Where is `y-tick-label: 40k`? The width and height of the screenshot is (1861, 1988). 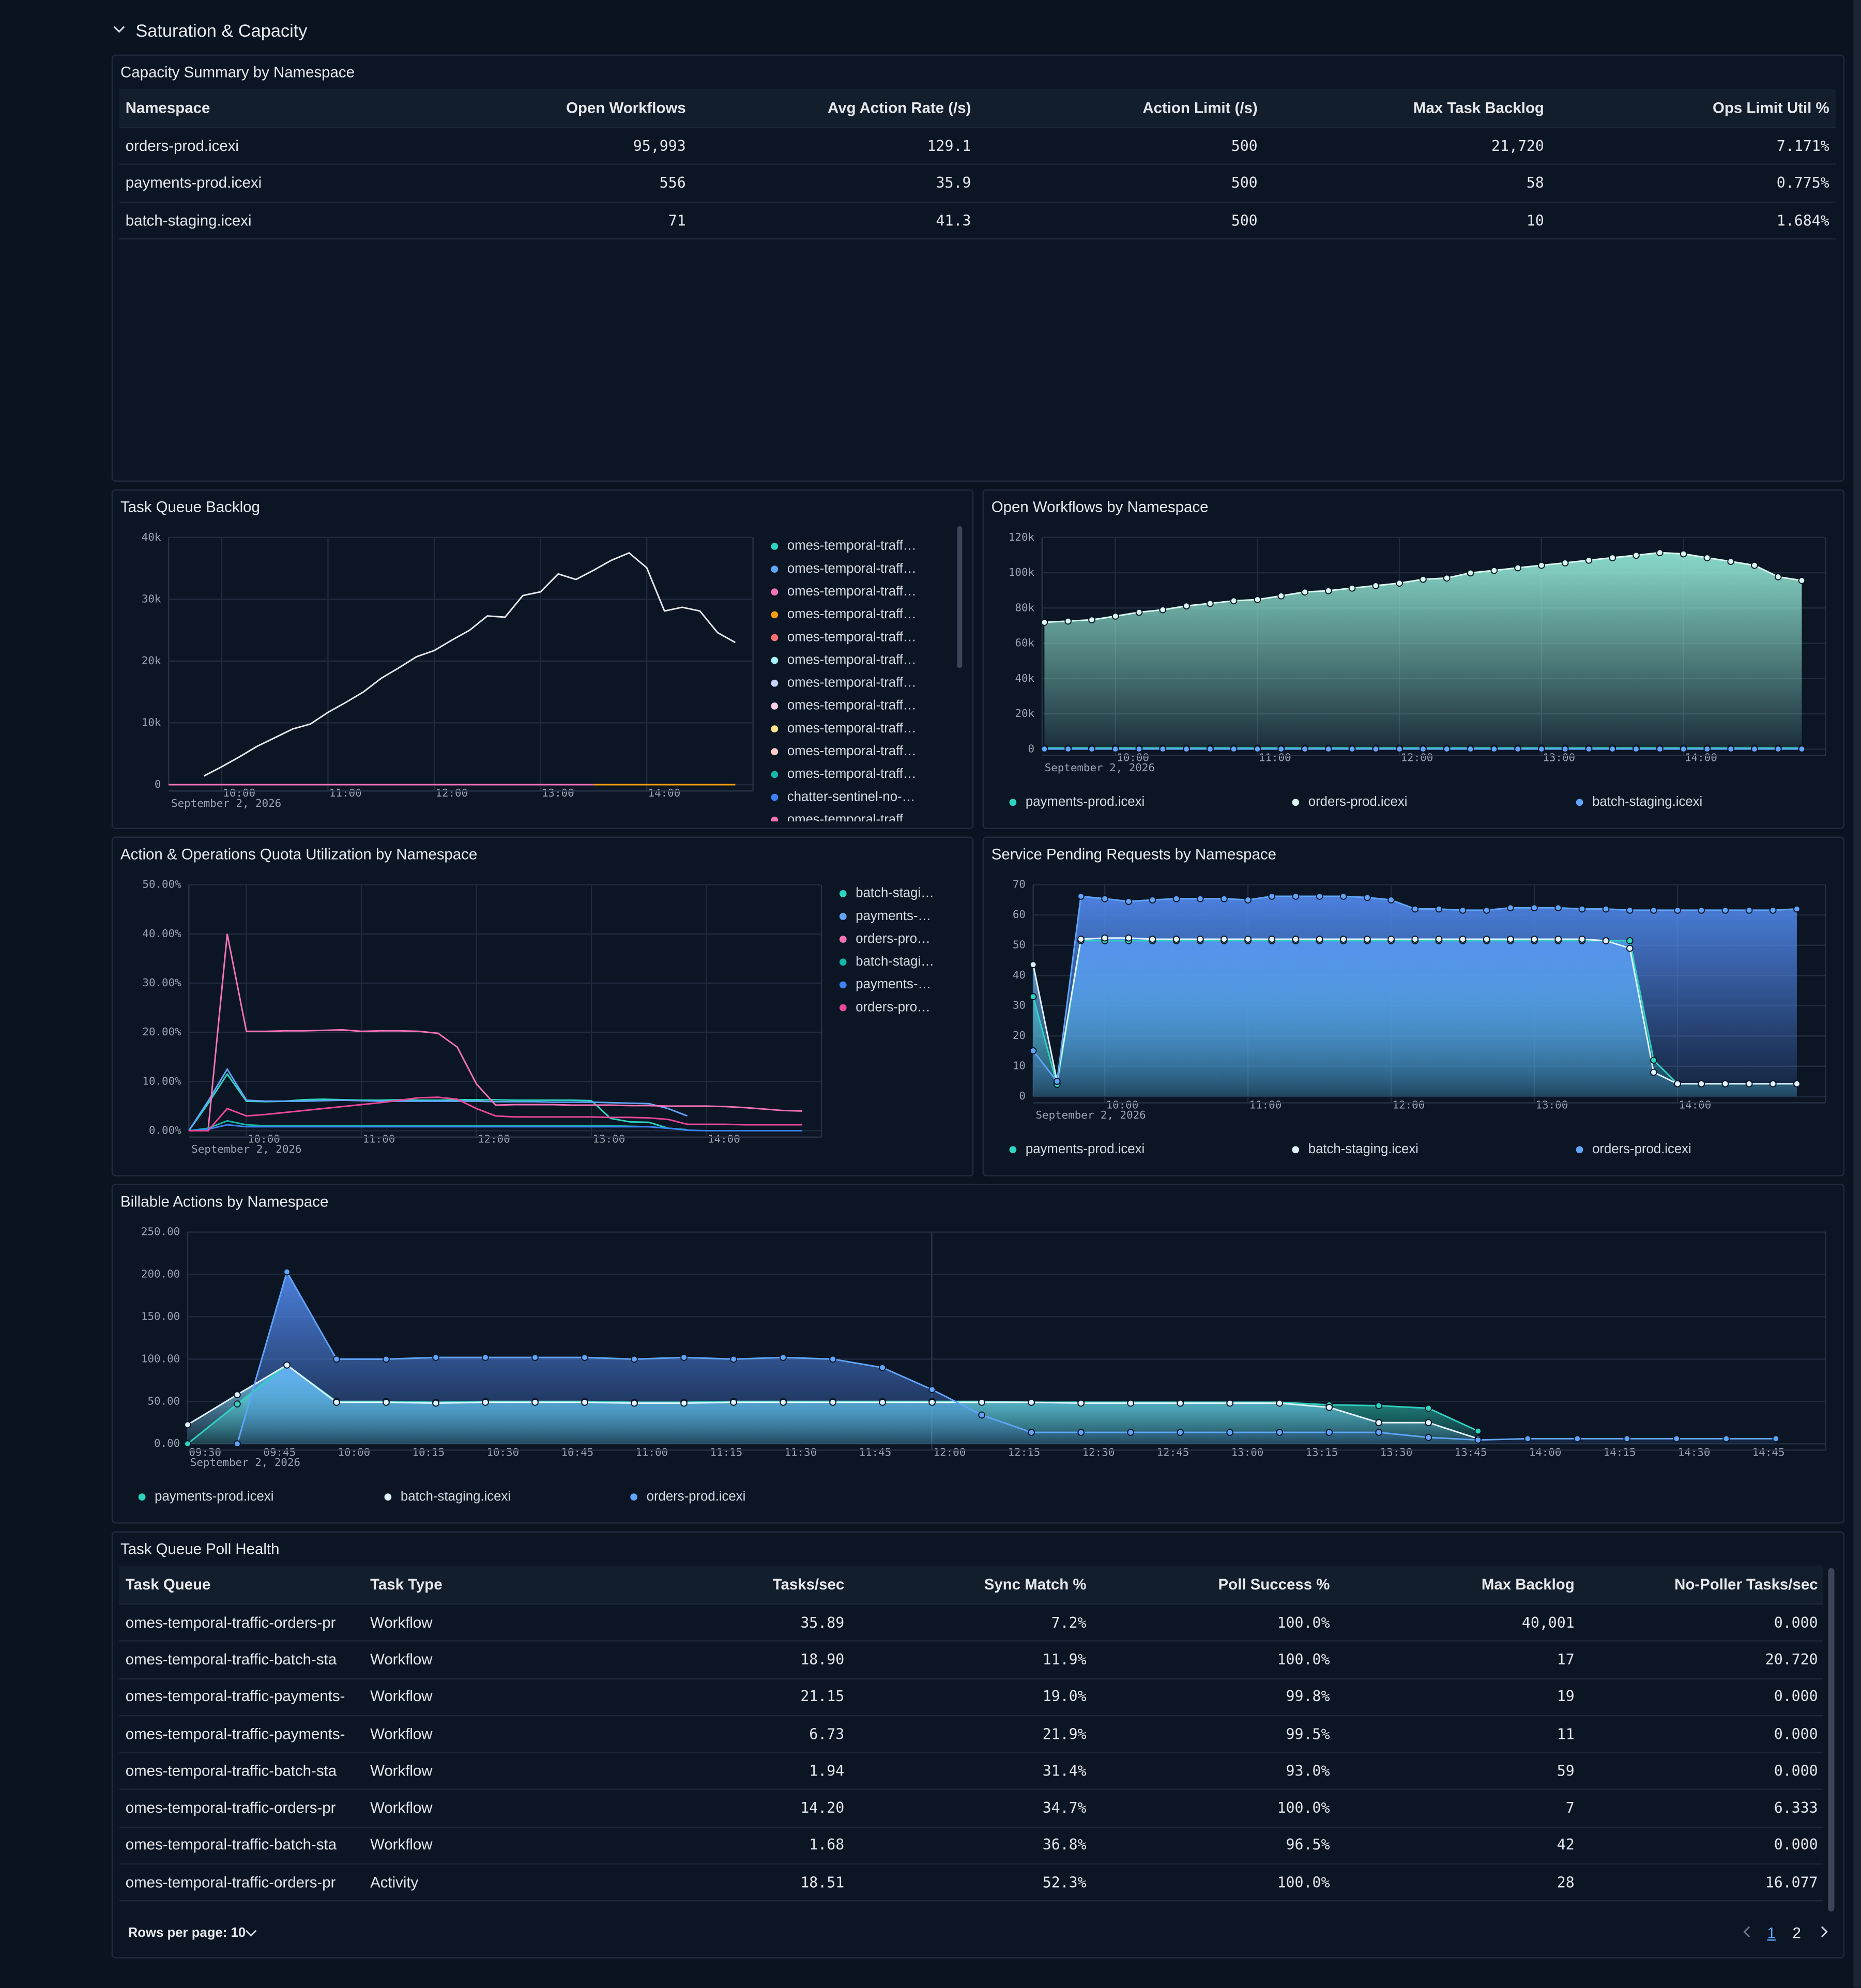 y-tick-label: 40k is located at coordinates (1024, 678).